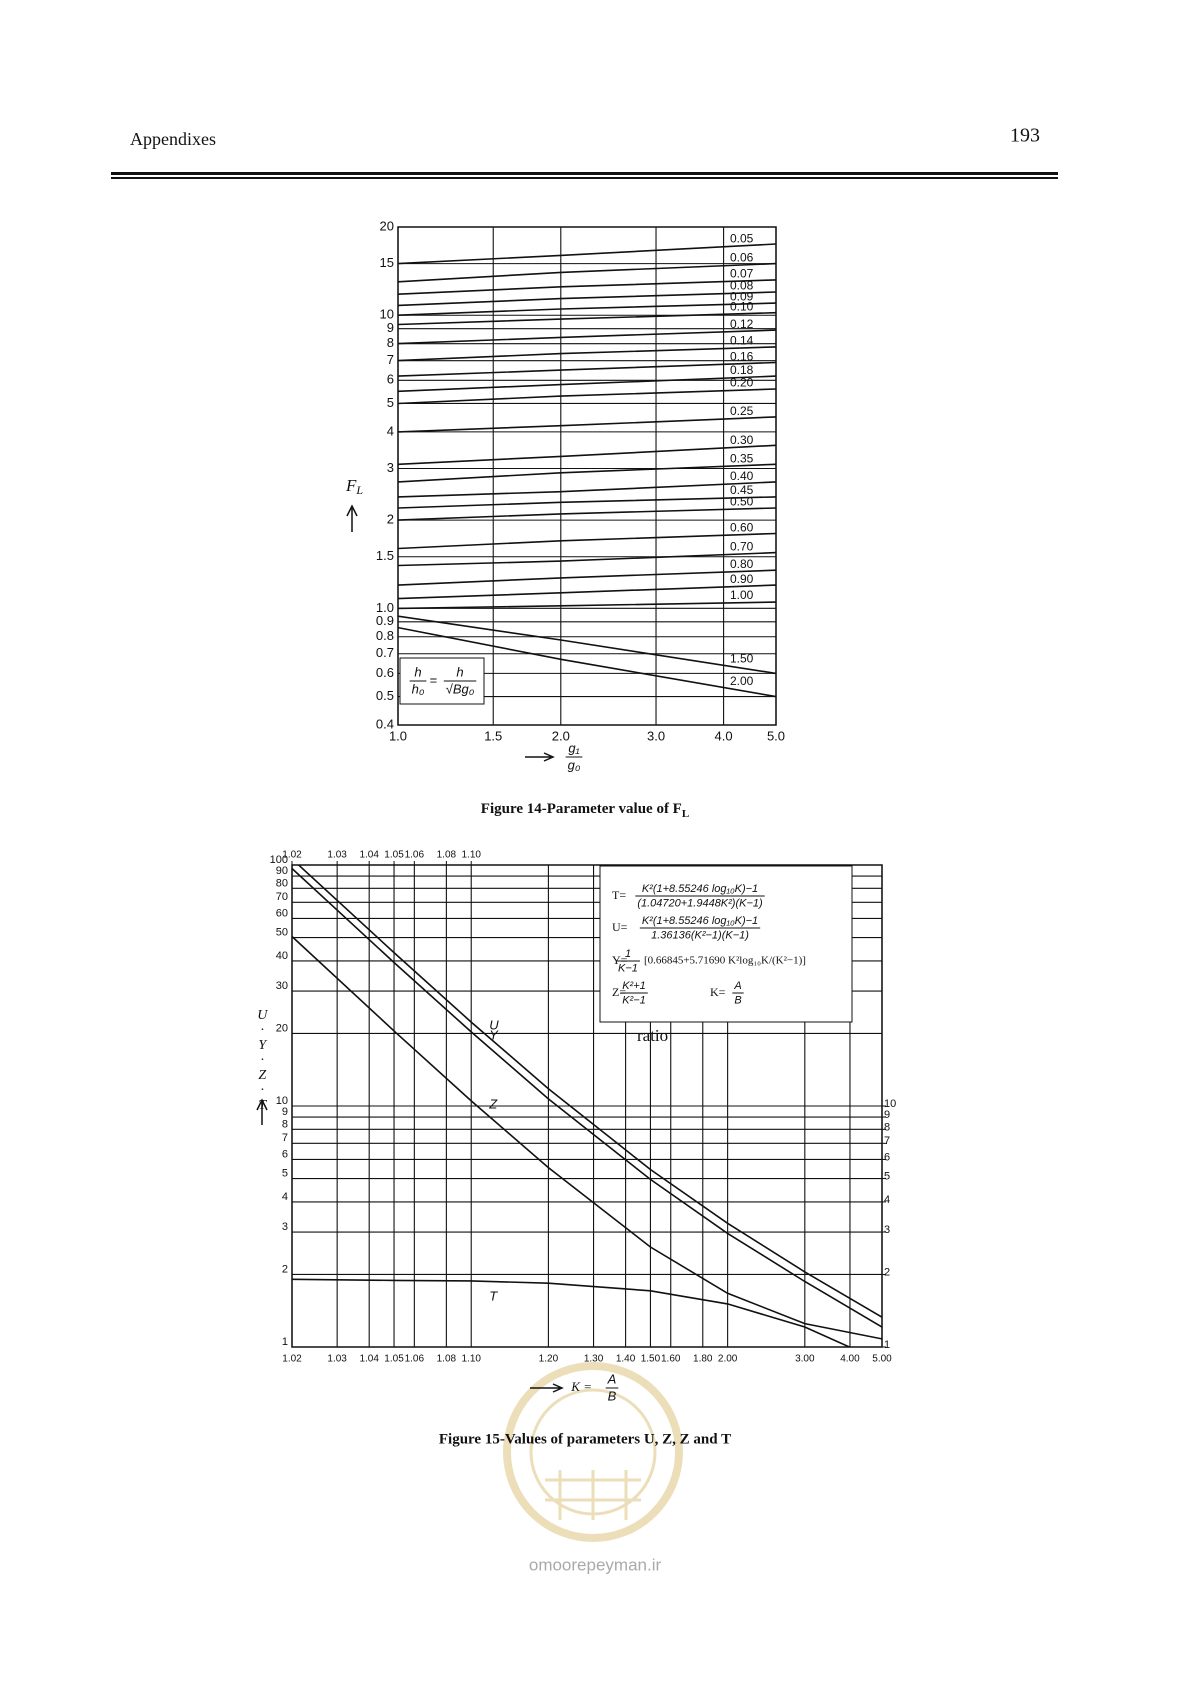 The image size is (1191, 1684). What do you see at coordinates (493, 735) in the screenshot?
I see `x-tick-label: 1.5` at bounding box center [493, 735].